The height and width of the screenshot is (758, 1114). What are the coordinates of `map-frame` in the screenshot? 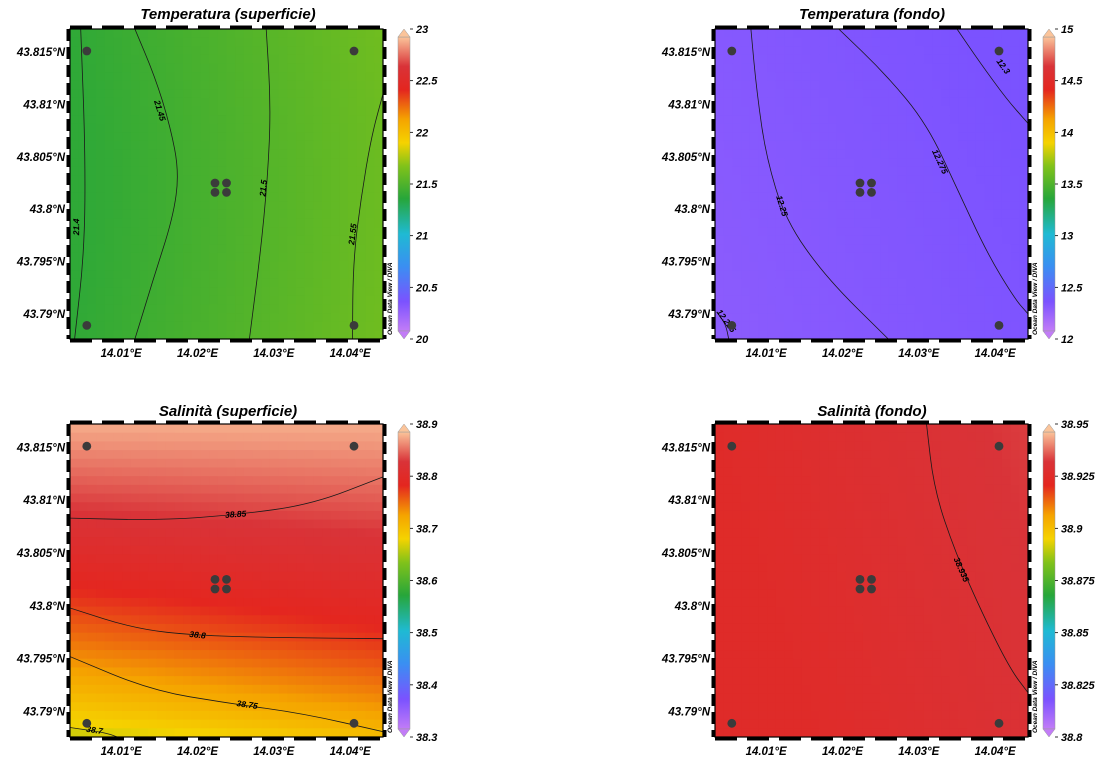 It's located at (226, 580).